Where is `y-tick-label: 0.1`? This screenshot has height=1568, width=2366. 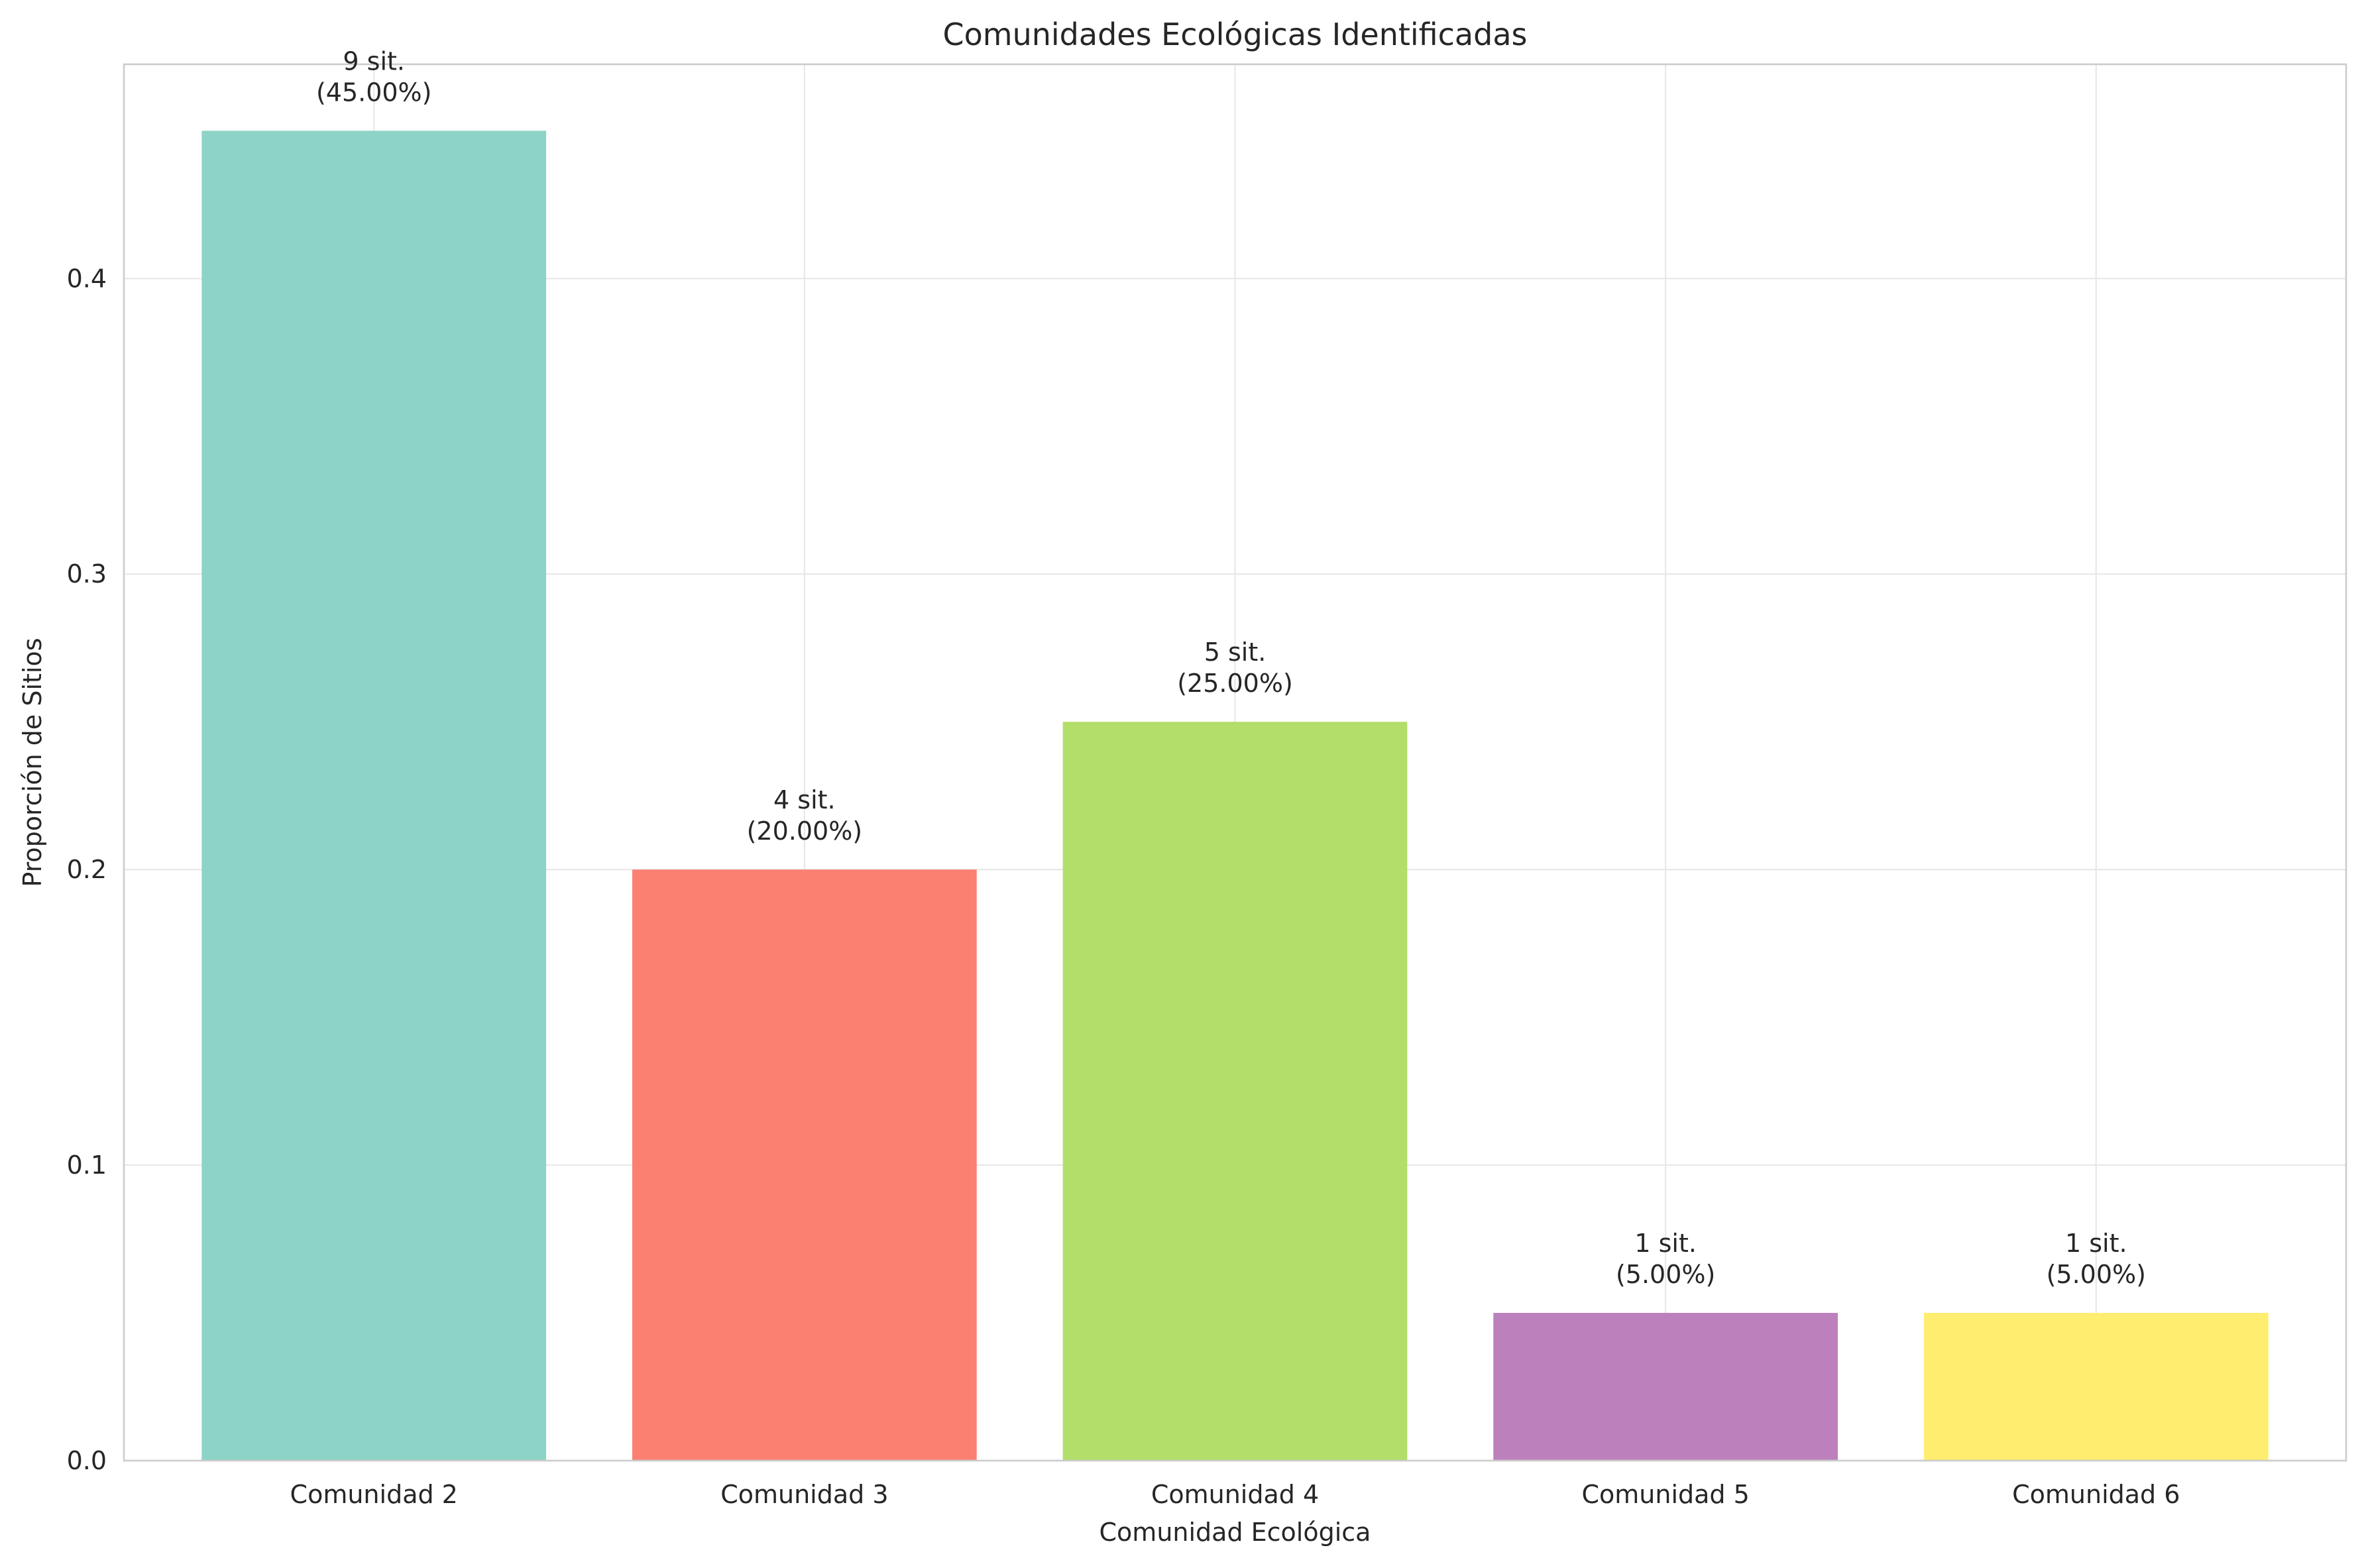 y-tick-label: 0.1 is located at coordinates (87, 1165).